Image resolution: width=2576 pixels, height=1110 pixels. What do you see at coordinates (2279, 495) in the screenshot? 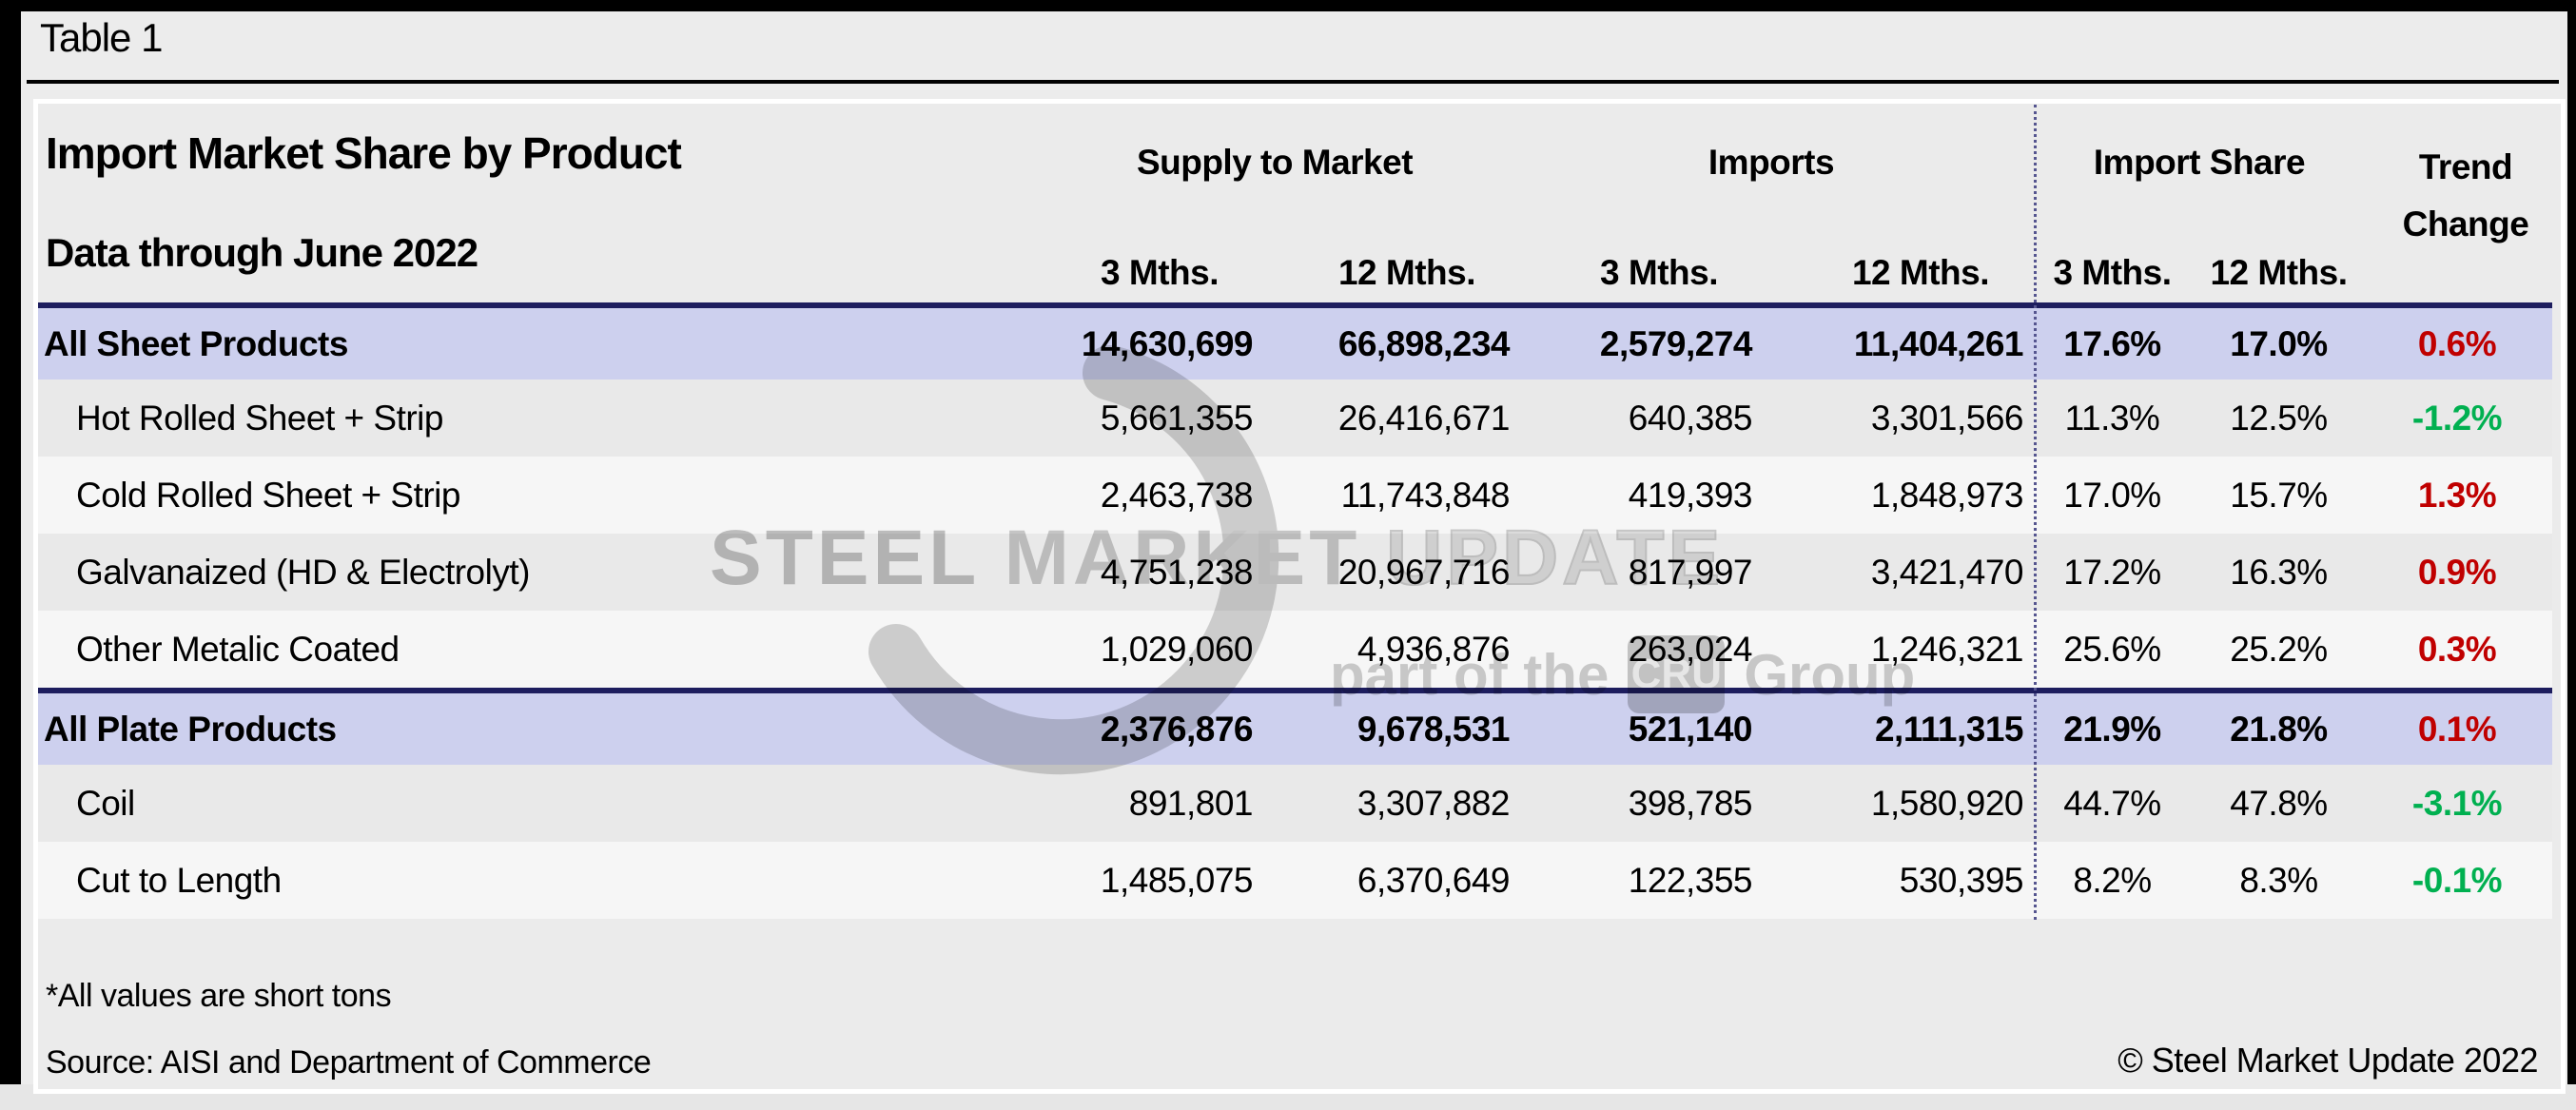
I see `cell-share-12mths: 15.7%` at bounding box center [2279, 495].